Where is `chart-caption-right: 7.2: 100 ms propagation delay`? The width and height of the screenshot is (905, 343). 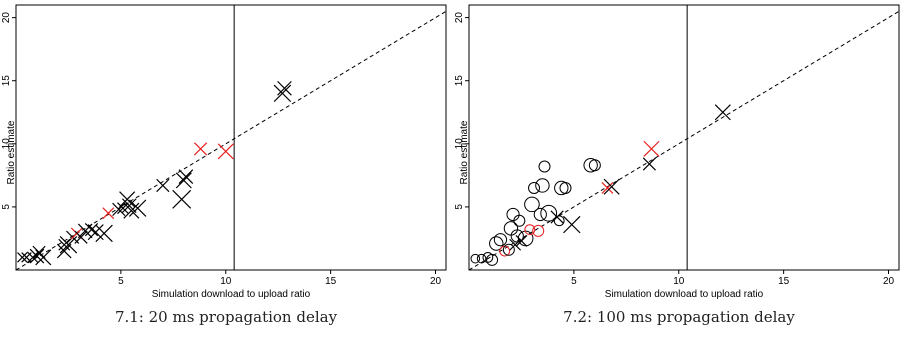 chart-caption-right: 7.2: 100 ms propagation delay is located at coordinates (679, 317).